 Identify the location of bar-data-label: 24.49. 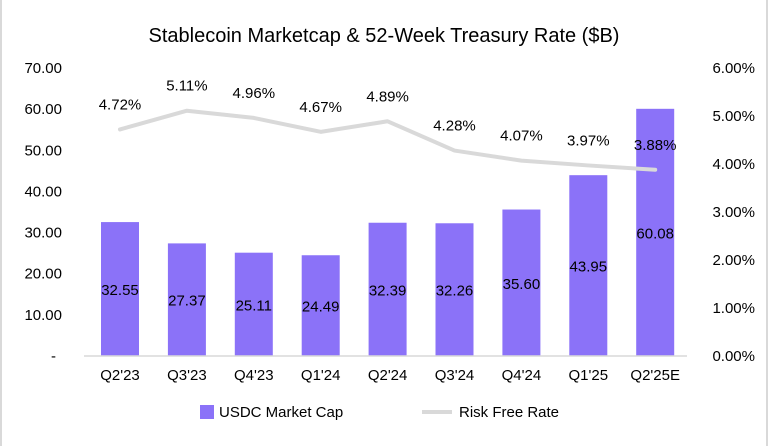
(321, 307).